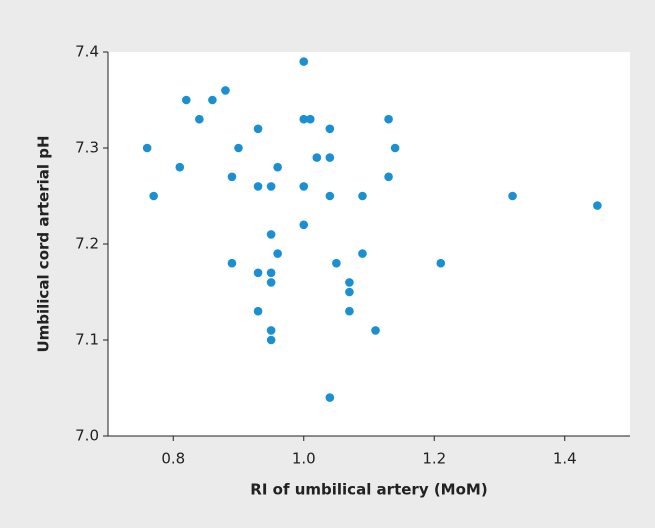 This screenshot has width=655, height=528. What do you see at coordinates (565, 459) in the screenshot?
I see `x-tick-label: 1.4` at bounding box center [565, 459].